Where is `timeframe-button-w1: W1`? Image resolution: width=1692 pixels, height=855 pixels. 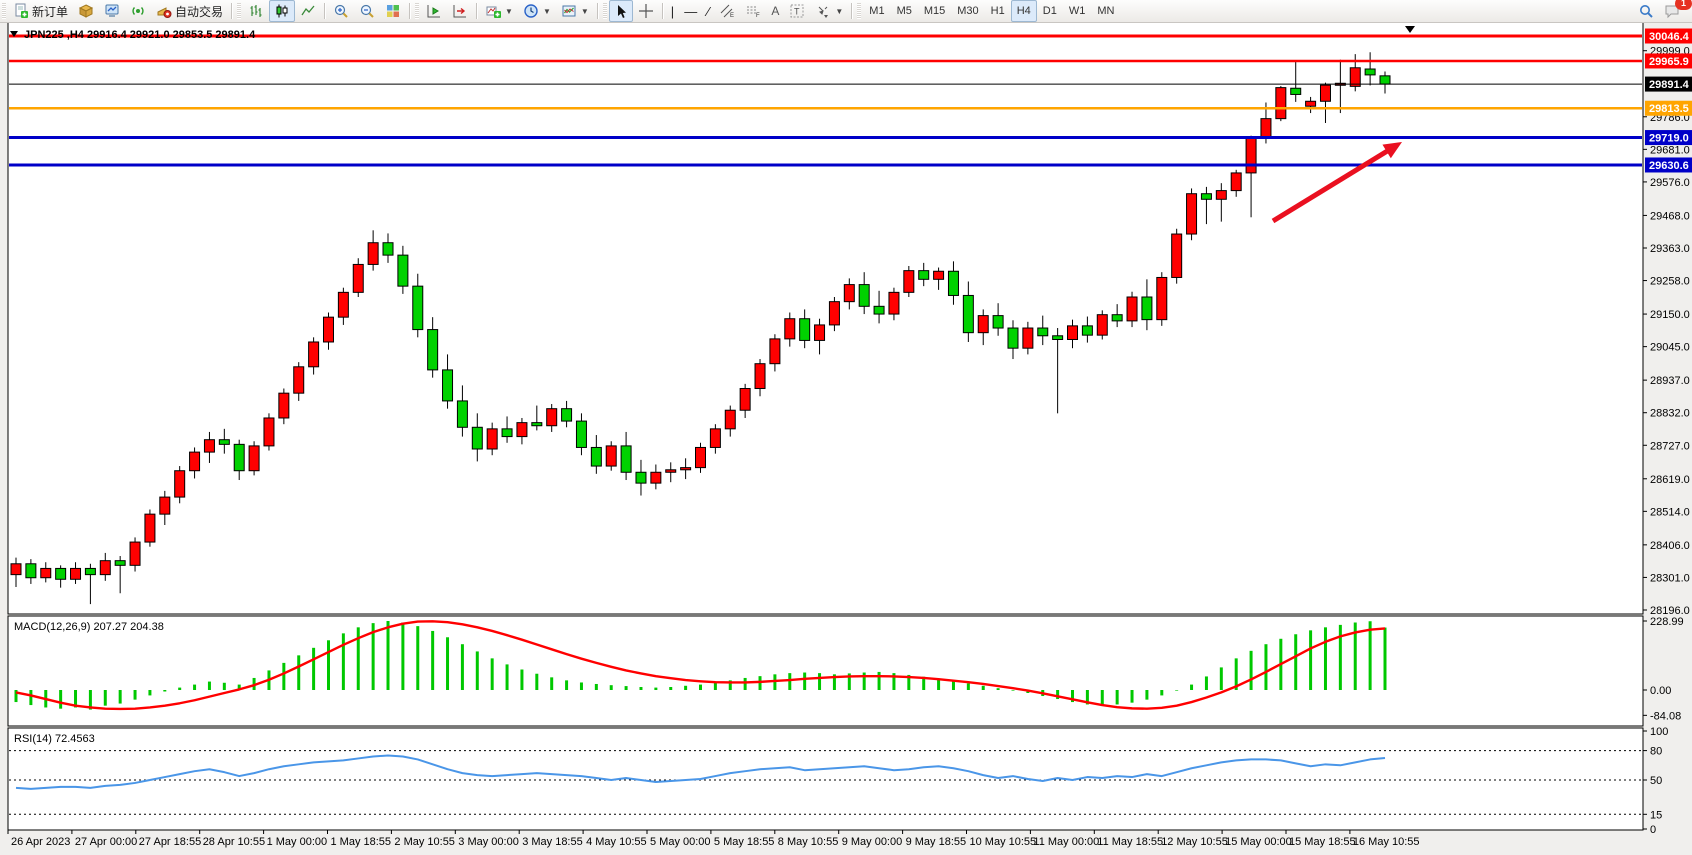
timeframe-button-w1: W1 is located at coordinates (1077, 11).